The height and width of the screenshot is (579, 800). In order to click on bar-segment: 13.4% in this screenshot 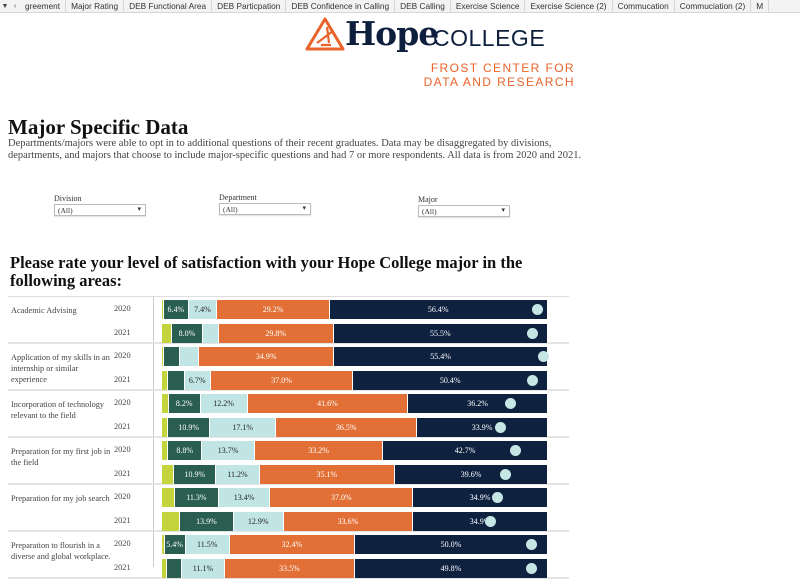, I will do `click(244, 497)`.